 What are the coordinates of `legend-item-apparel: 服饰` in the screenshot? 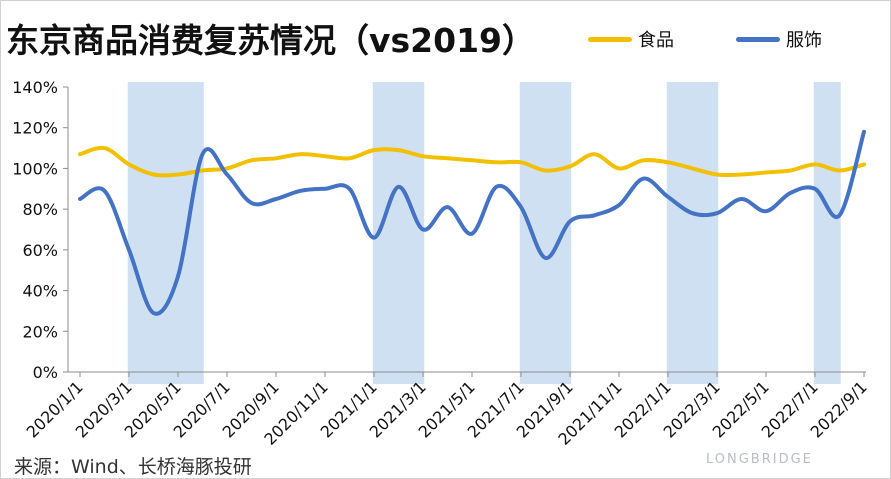 It's located at (779, 39).